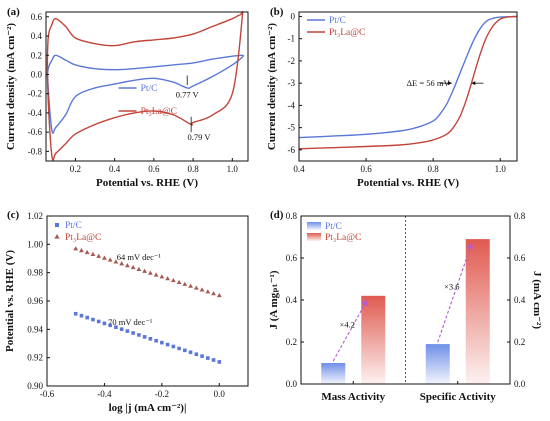  I want to click on y-tick-label: 0, so click(293, 16).